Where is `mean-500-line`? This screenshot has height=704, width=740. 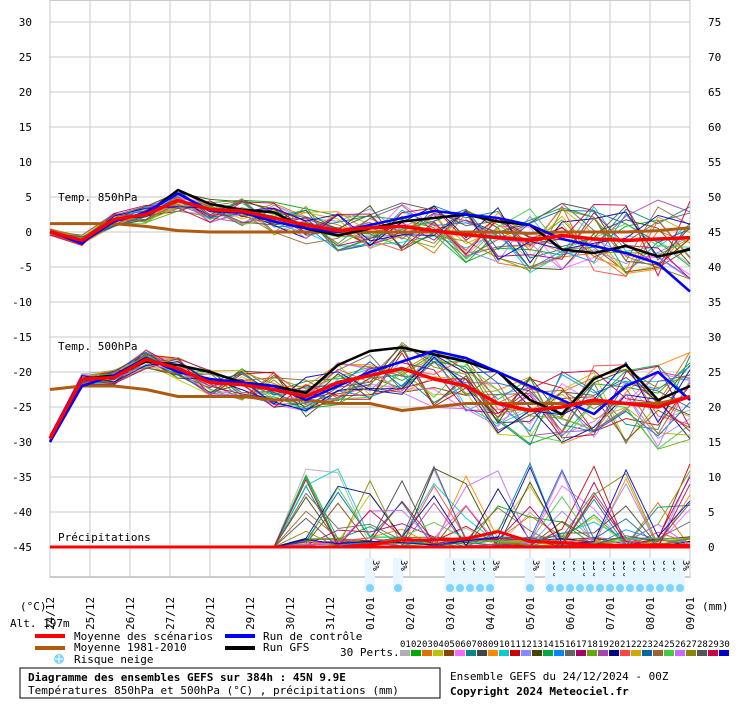
mean-500-line is located at coordinates (369, 398).